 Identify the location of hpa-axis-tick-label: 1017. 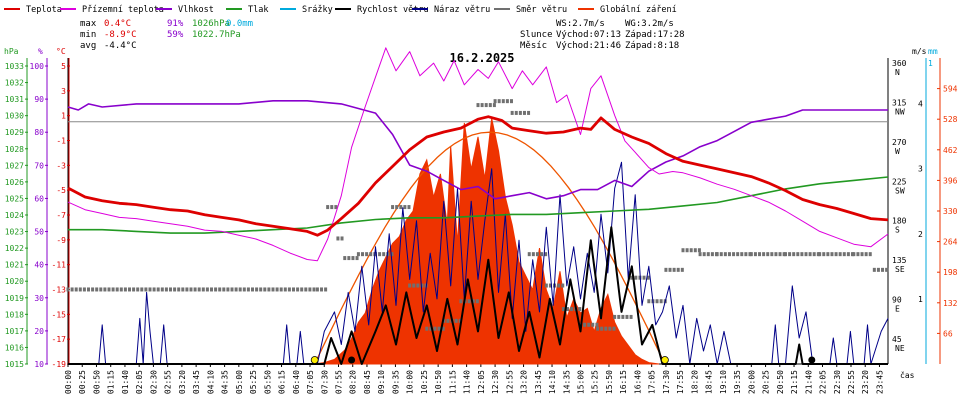
(14, 331).